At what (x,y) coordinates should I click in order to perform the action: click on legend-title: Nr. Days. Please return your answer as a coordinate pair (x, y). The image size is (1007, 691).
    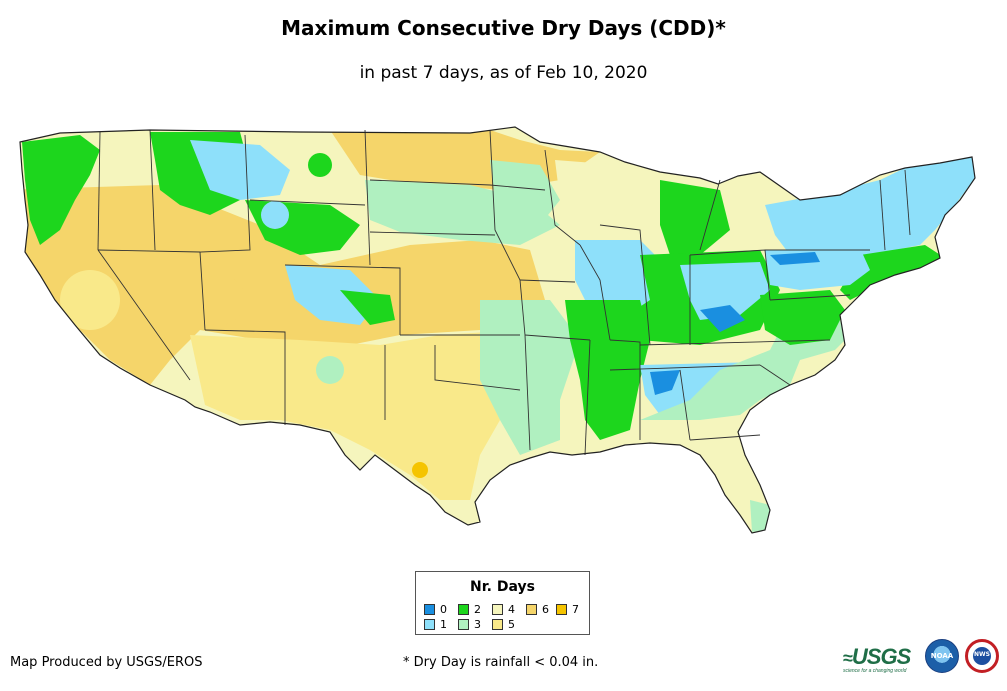
    Looking at the image, I should click on (502, 587).